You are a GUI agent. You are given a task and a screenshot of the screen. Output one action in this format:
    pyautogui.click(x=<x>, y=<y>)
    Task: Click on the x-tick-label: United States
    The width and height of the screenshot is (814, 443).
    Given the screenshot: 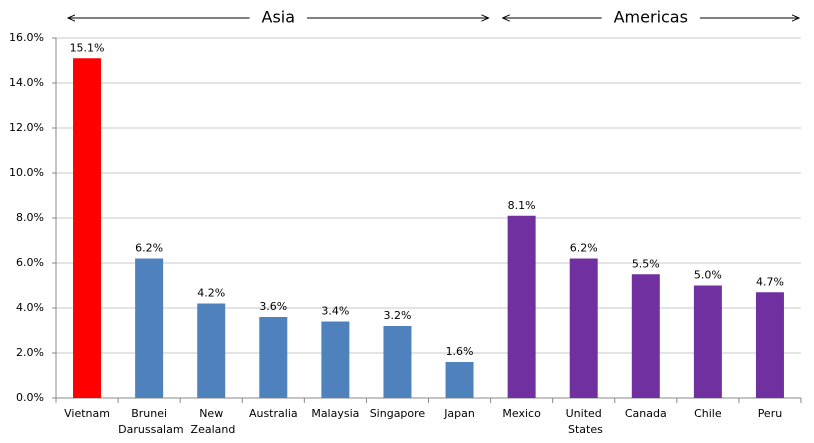 What is the action you would take?
    pyautogui.click(x=584, y=421)
    